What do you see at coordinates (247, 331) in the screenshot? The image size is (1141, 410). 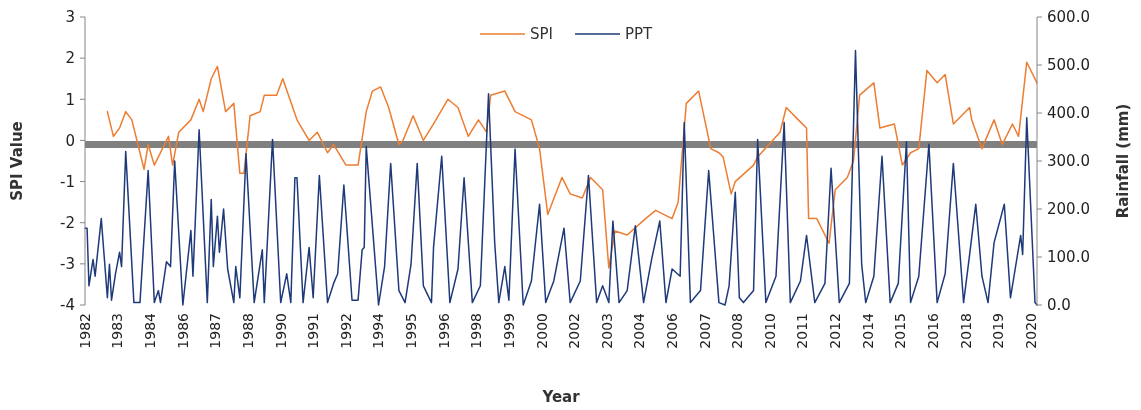 I see `x-tick-label: 1988` at bounding box center [247, 331].